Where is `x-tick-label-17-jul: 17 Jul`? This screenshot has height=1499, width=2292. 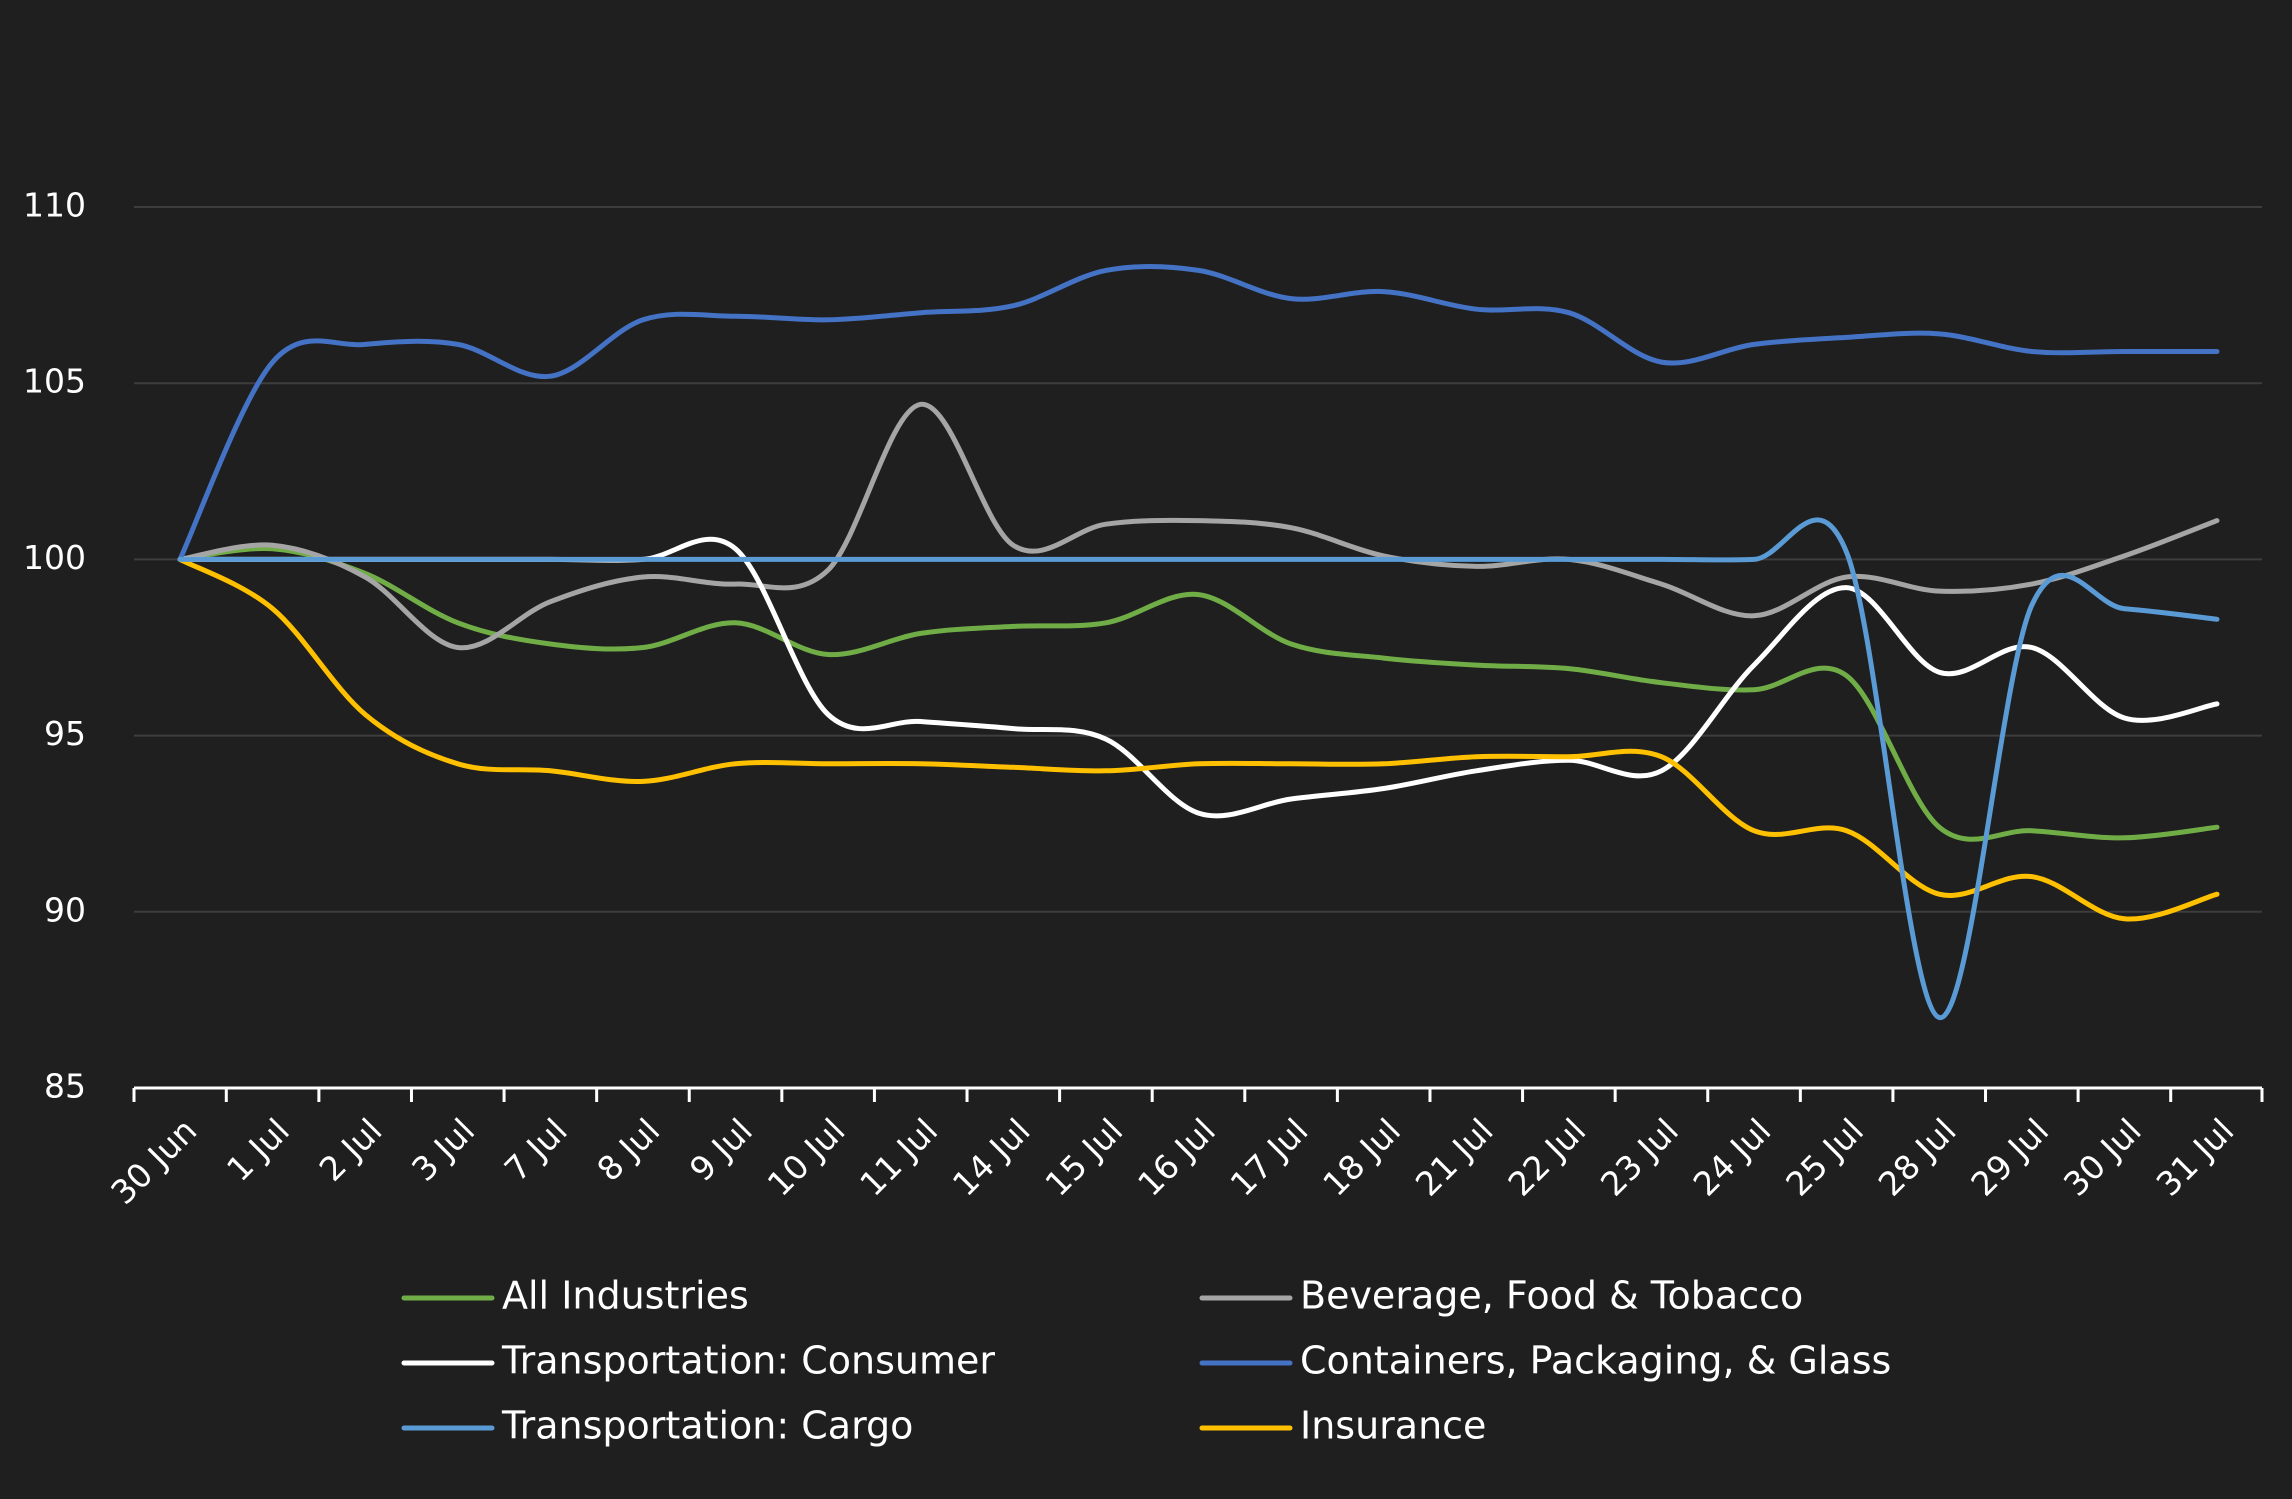 x-tick-label-17-jul: 17 Jul is located at coordinates (1269, 1157).